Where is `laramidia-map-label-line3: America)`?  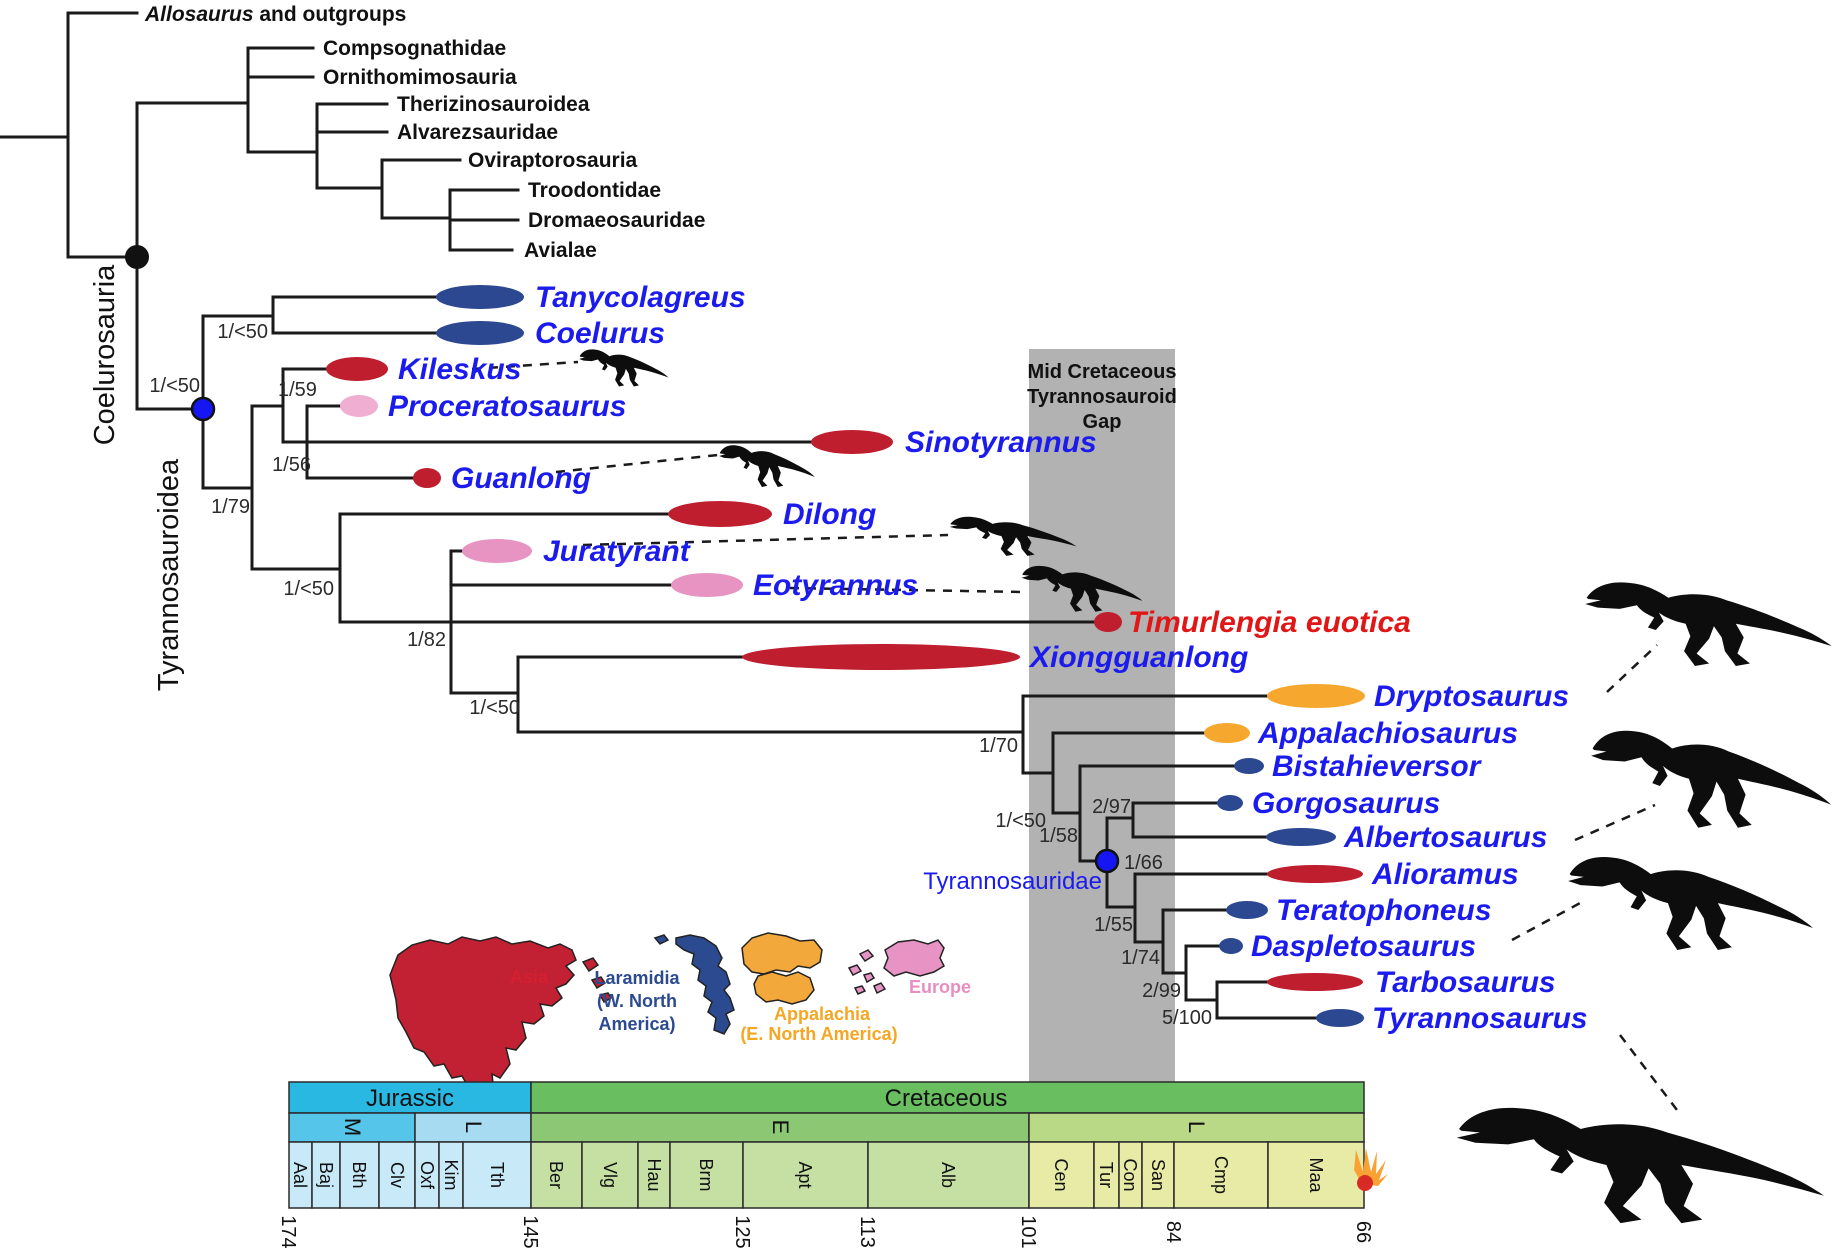 laramidia-map-label-line3: America) is located at coordinates (636, 1024).